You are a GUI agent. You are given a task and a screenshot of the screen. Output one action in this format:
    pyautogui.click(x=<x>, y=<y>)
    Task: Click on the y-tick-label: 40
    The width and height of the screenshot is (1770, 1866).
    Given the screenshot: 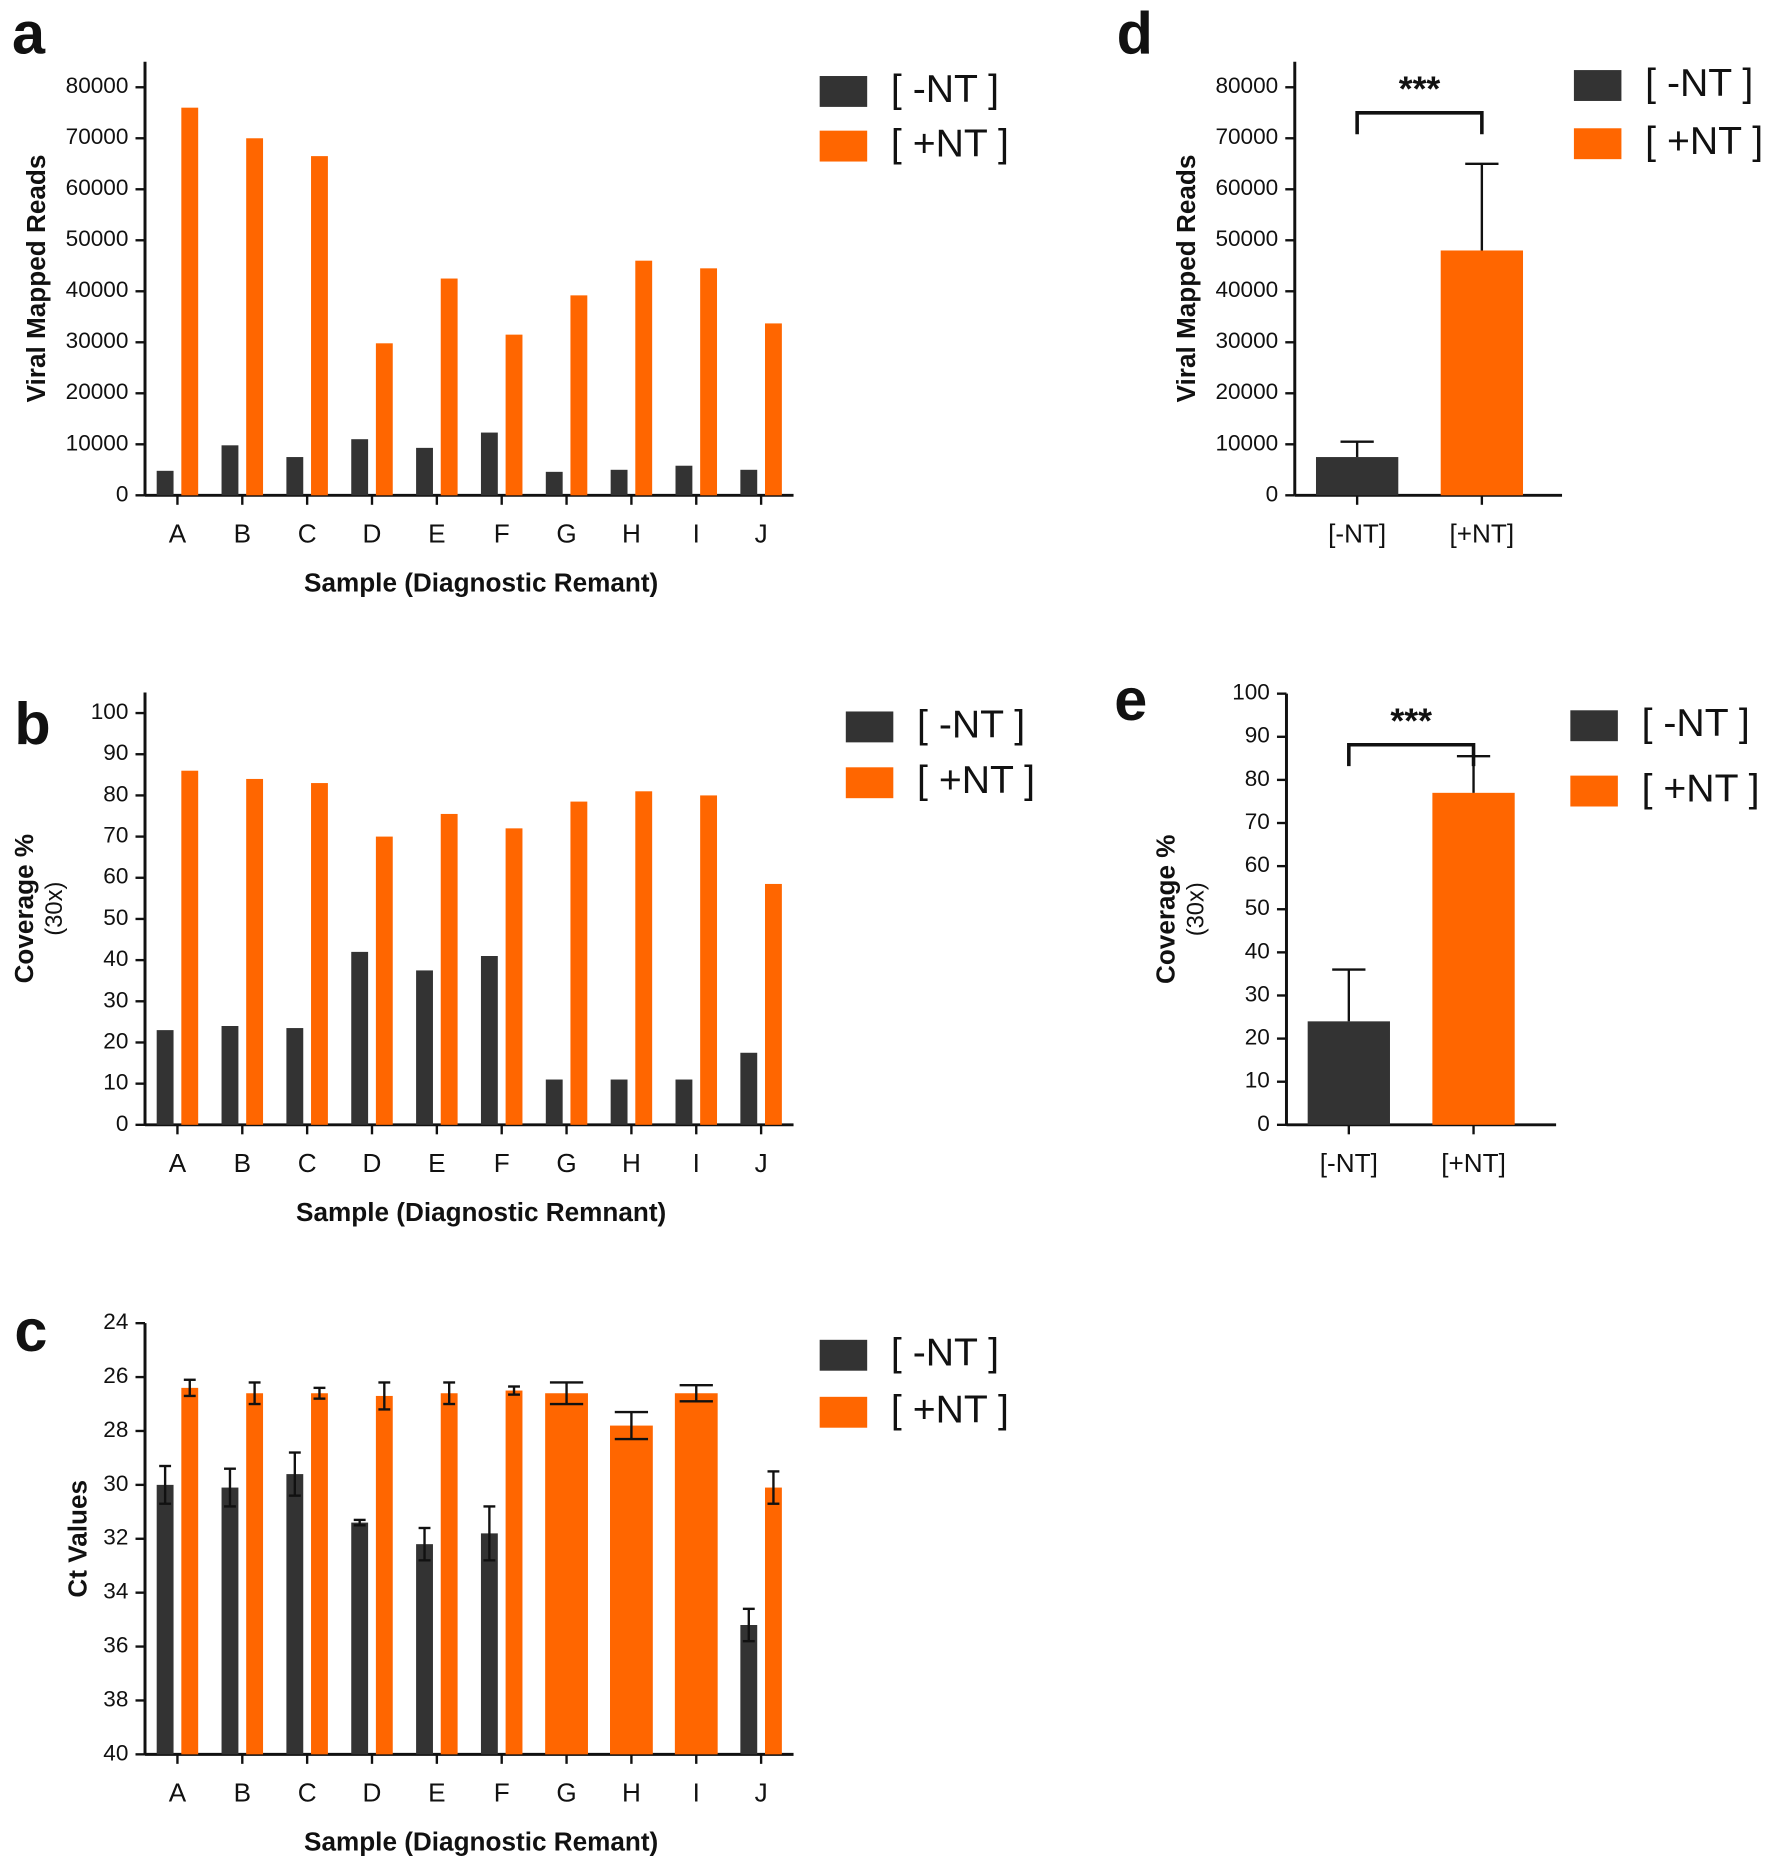 What is the action you would take?
    pyautogui.click(x=115, y=1752)
    